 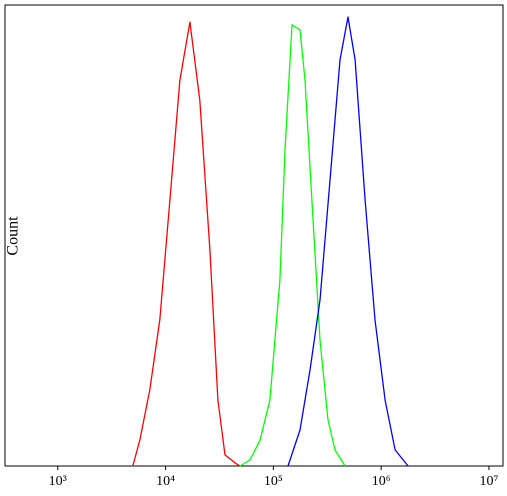 I want to click on x-tick-label: 10⁵, so click(x=273, y=481).